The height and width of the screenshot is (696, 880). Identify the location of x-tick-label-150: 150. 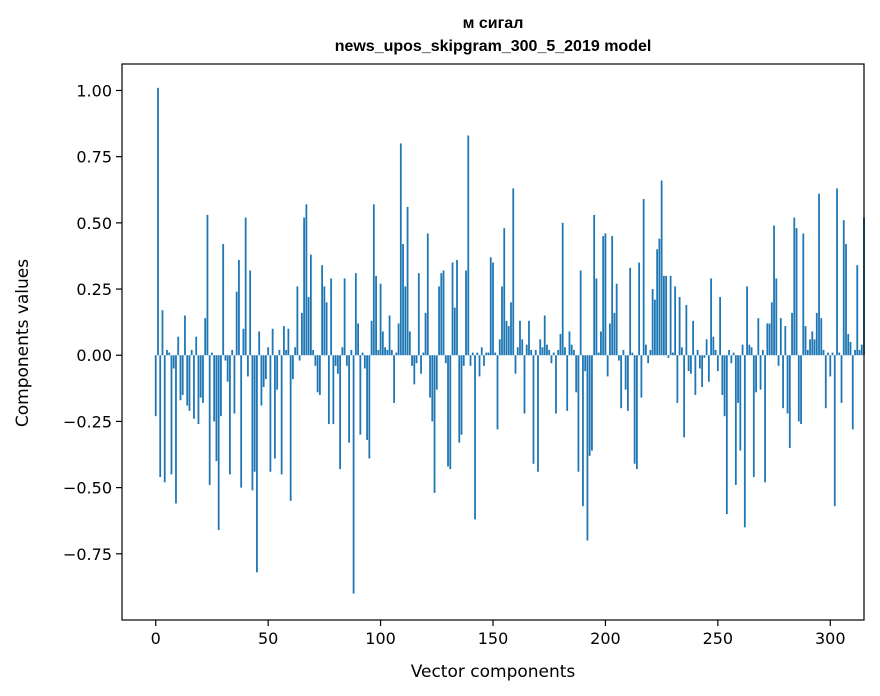
(493, 638).